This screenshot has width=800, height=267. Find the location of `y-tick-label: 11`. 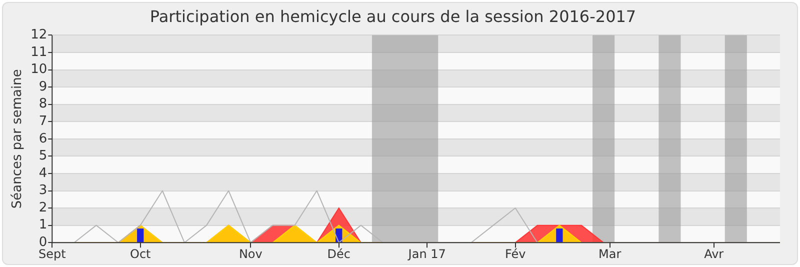

y-tick-label: 11 is located at coordinates (39, 52).